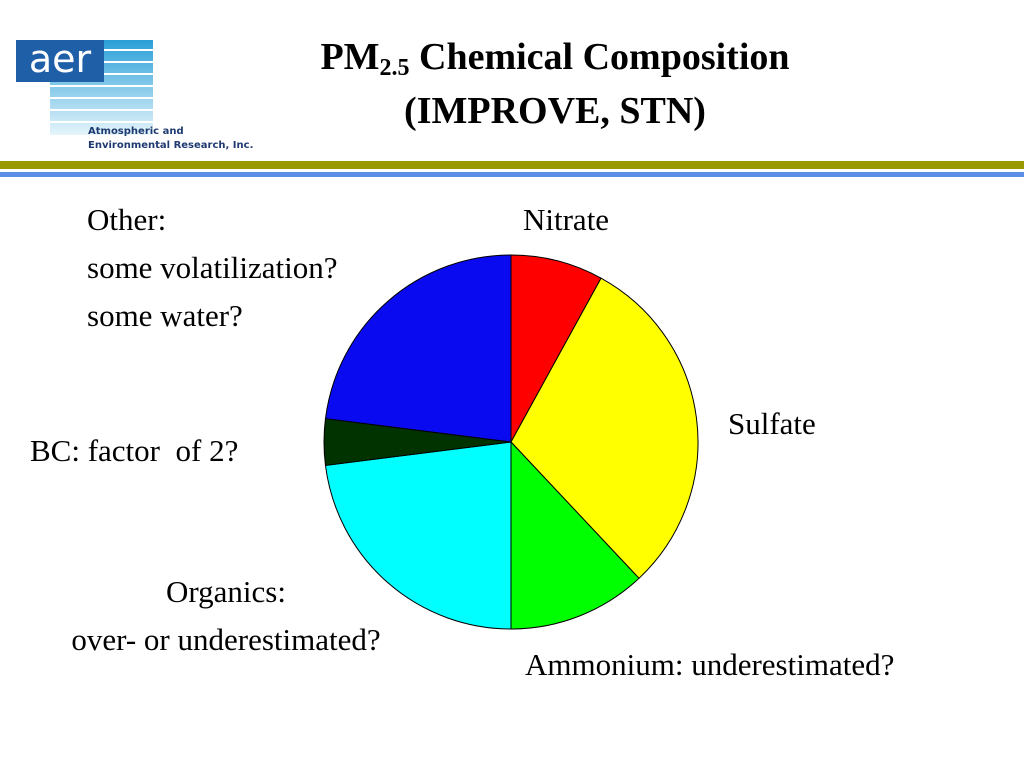 The image size is (1024, 768). Describe the element at coordinates (566, 219) in the screenshot. I see `slice-label: Nitrate` at that location.